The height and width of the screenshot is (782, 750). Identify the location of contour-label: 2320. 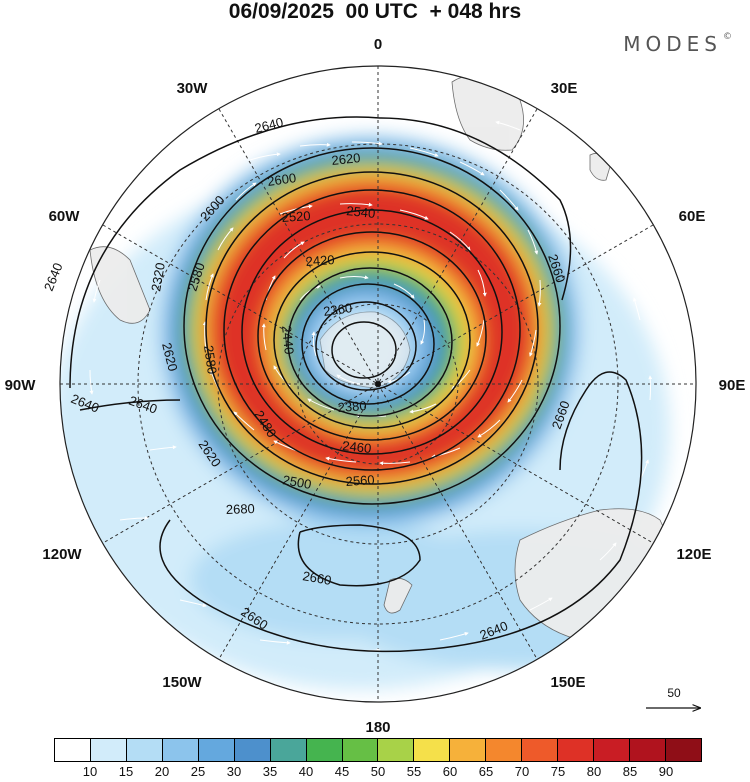
(158, 276).